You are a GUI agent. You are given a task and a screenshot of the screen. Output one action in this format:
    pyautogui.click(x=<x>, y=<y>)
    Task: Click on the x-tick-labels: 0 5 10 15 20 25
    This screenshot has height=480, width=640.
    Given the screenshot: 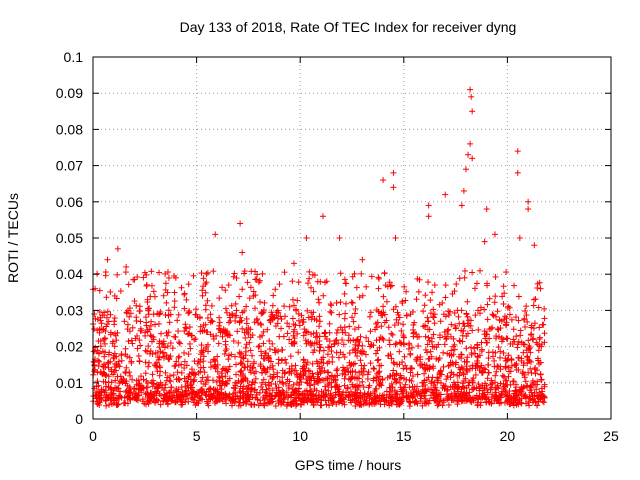 What is the action you would take?
    pyautogui.click(x=354, y=436)
    